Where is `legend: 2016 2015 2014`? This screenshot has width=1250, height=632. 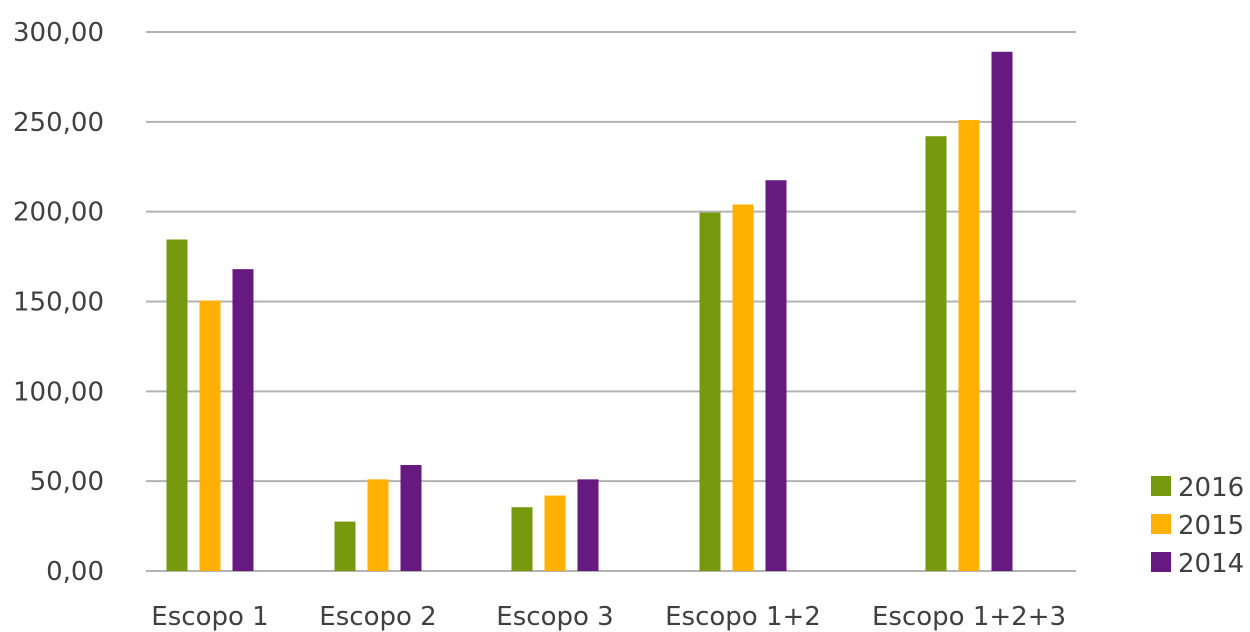 legend: 2016 2015 2014 is located at coordinates (1197, 526).